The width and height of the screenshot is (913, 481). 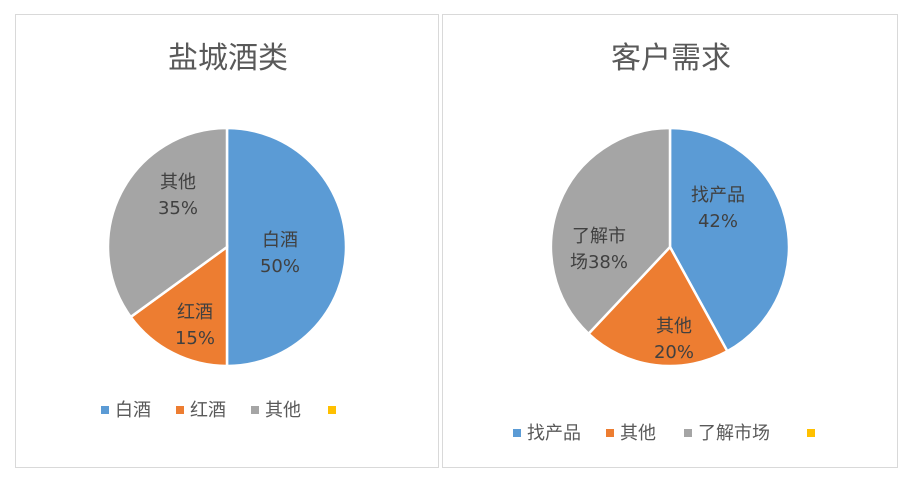 What do you see at coordinates (195, 325) in the screenshot?
I see `slice-label: 红酒 15%` at bounding box center [195, 325].